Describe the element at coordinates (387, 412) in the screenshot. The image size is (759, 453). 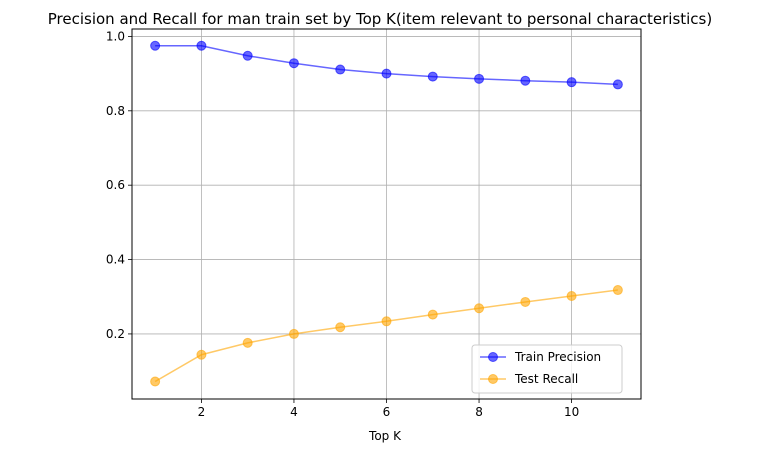
I see `x-tick-label: 6` at that location.